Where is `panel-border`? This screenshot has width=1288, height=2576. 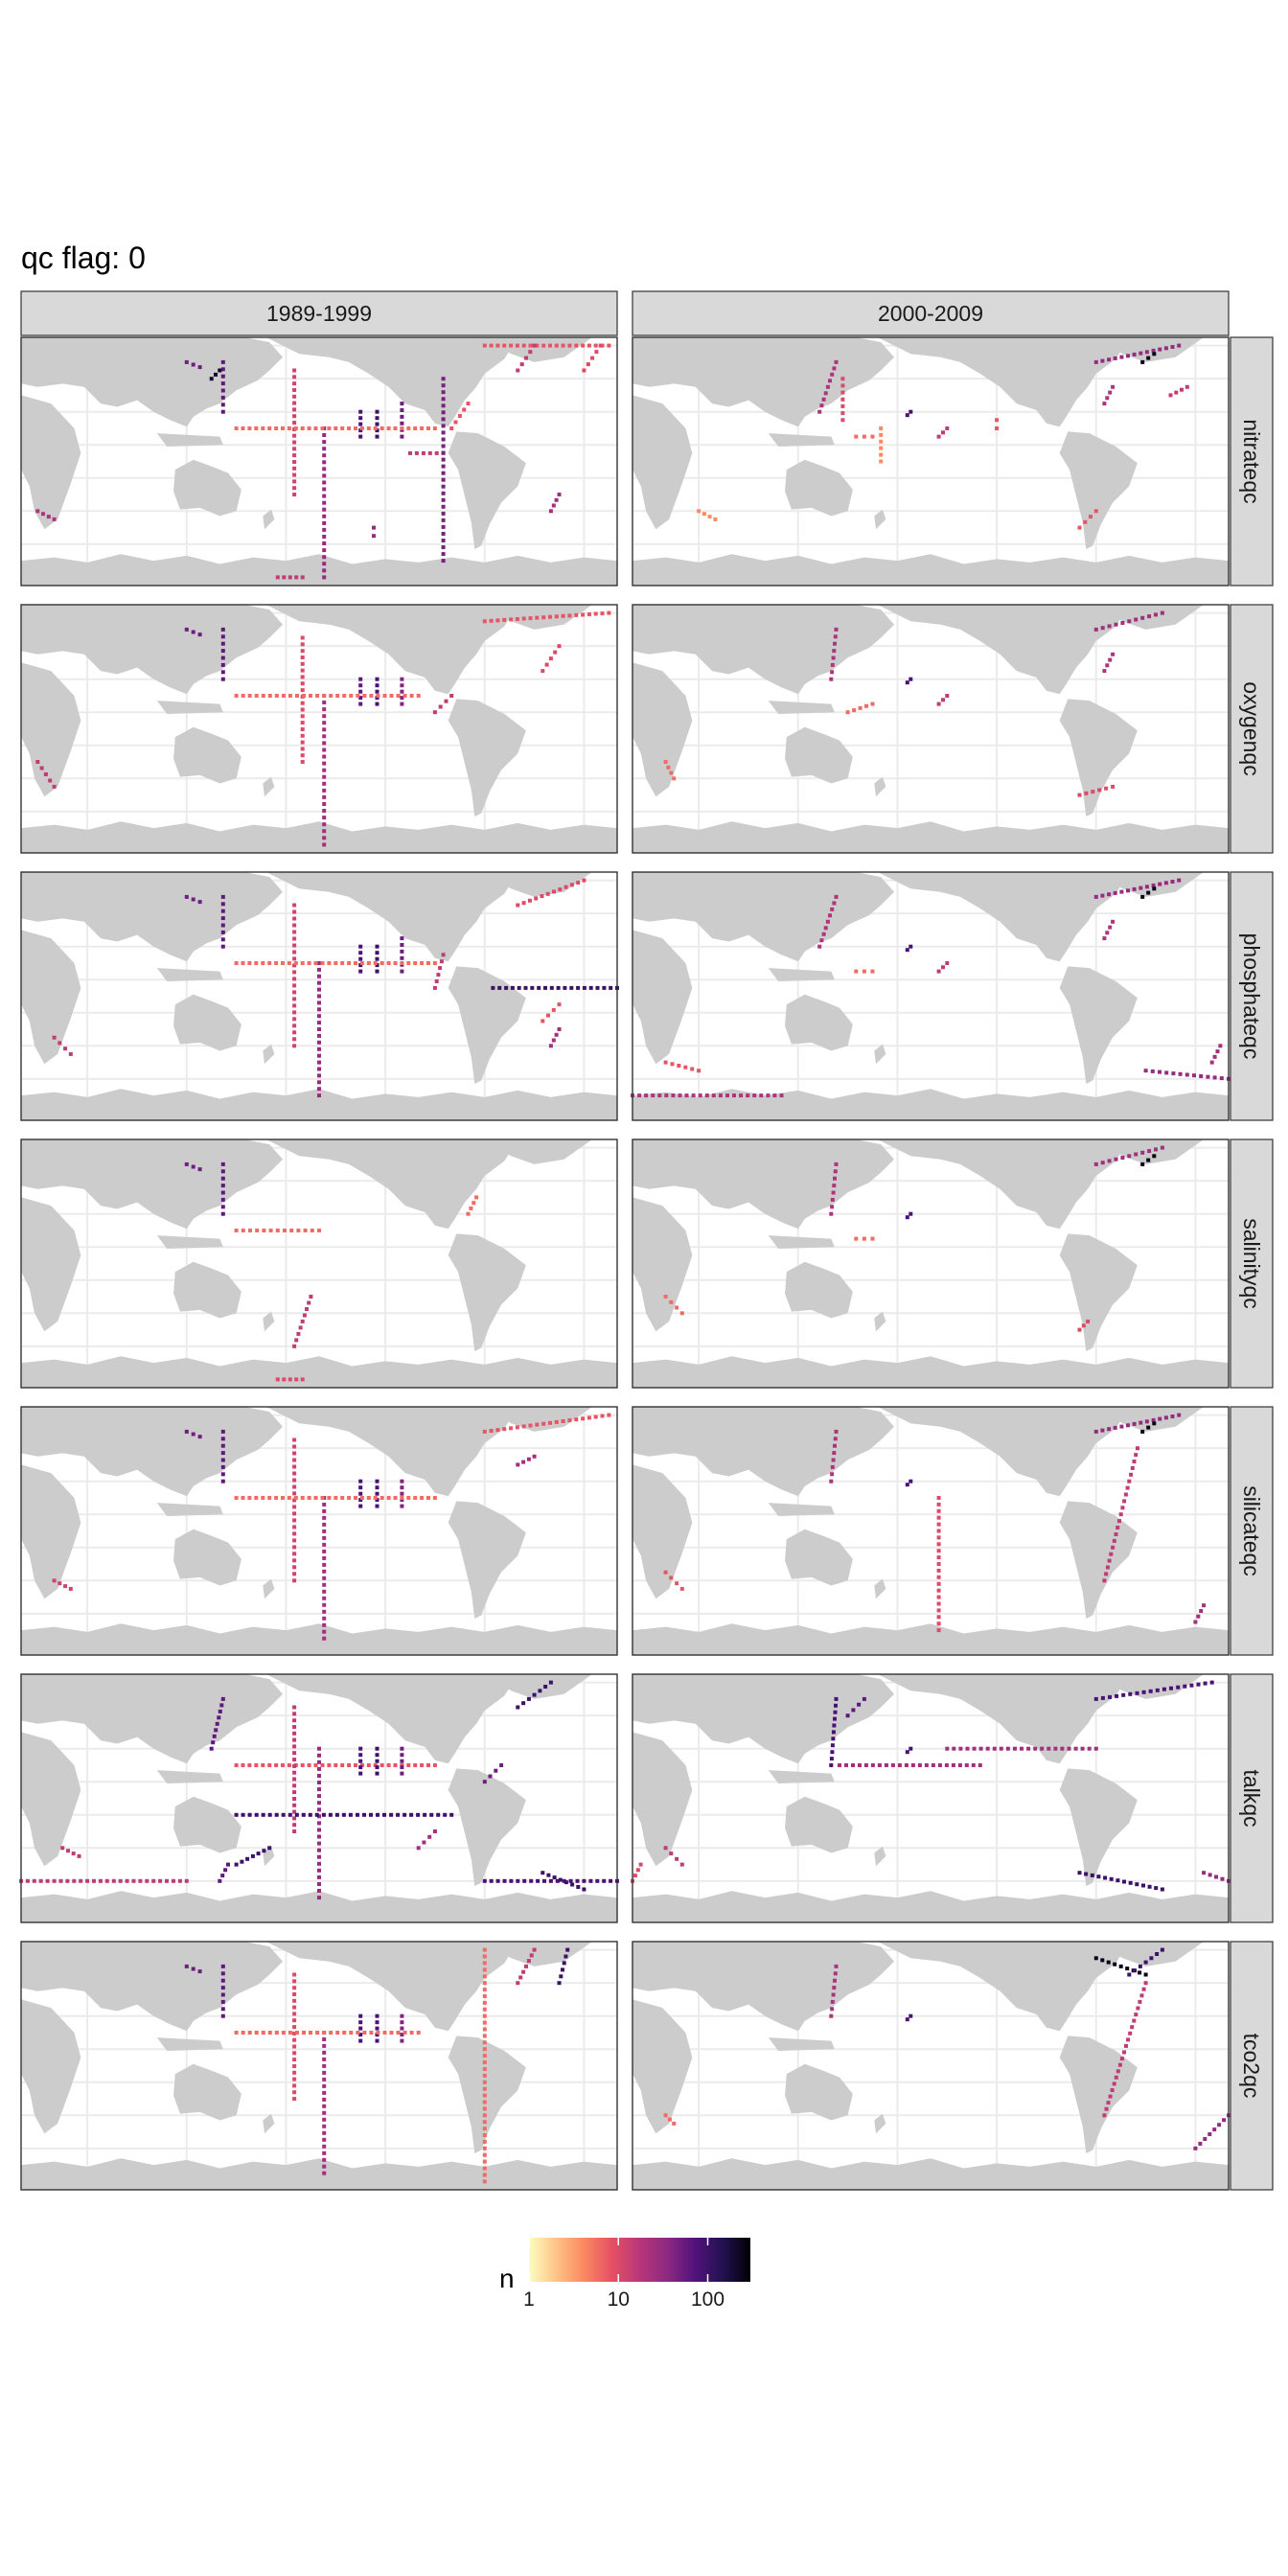 panel-border is located at coordinates (931, 996).